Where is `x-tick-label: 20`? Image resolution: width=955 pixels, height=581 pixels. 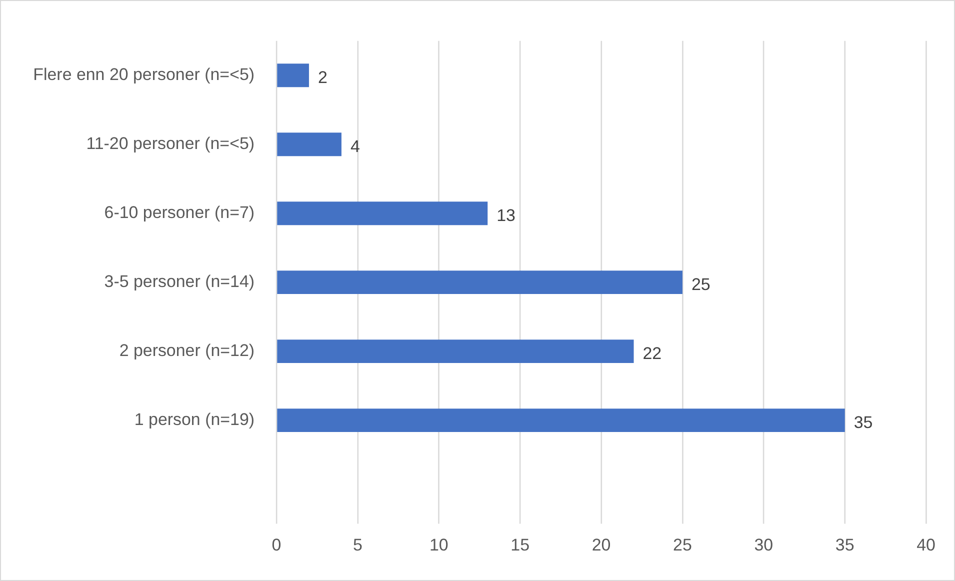
x-tick-label: 20 is located at coordinates (601, 545).